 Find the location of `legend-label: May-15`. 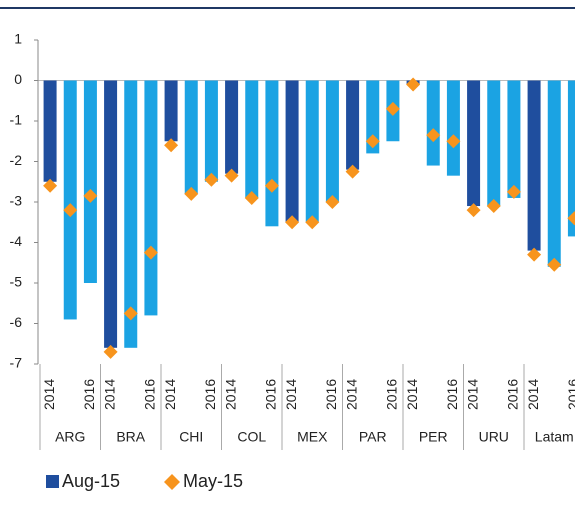

legend-label: May-15 is located at coordinates (213, 481).